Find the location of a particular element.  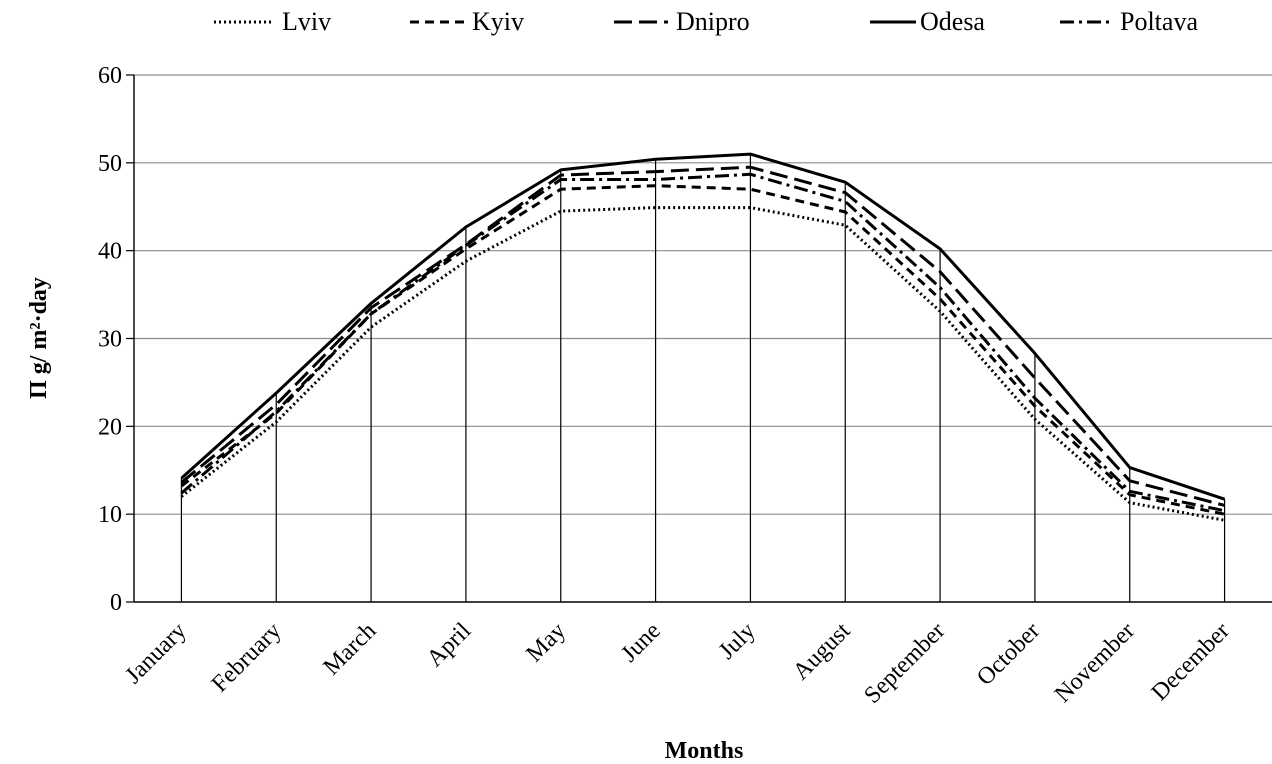

y-tick-label: 40 is located at coordinates (110, 252).